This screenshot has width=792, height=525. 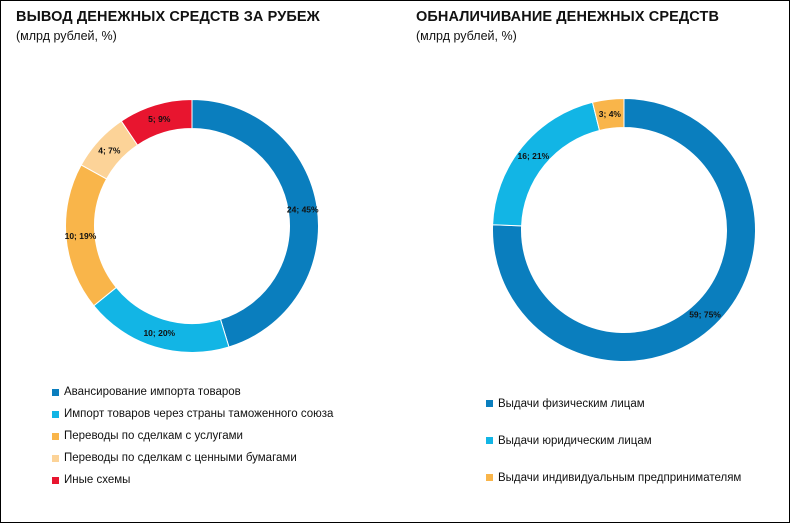 I want to click on slice-data-label: 10; 19%, so click(x=81, y=236).